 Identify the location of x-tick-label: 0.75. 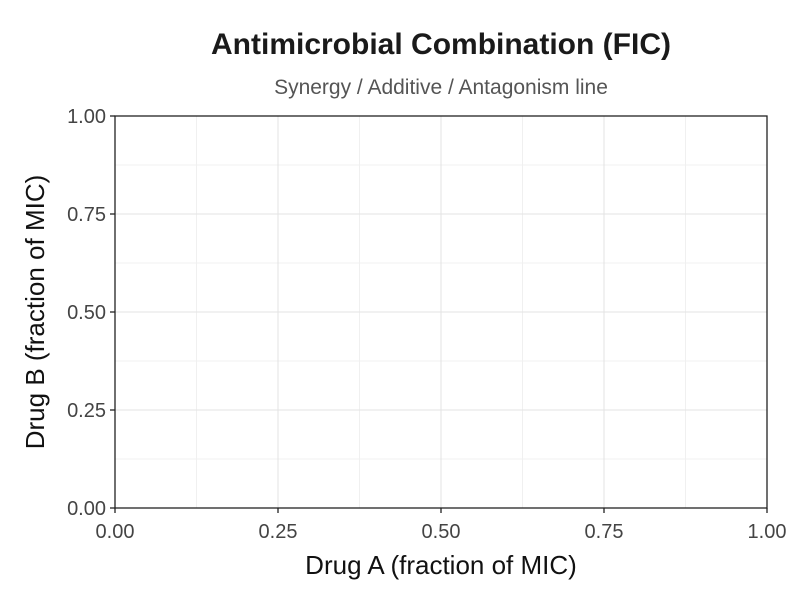
(604, 532).